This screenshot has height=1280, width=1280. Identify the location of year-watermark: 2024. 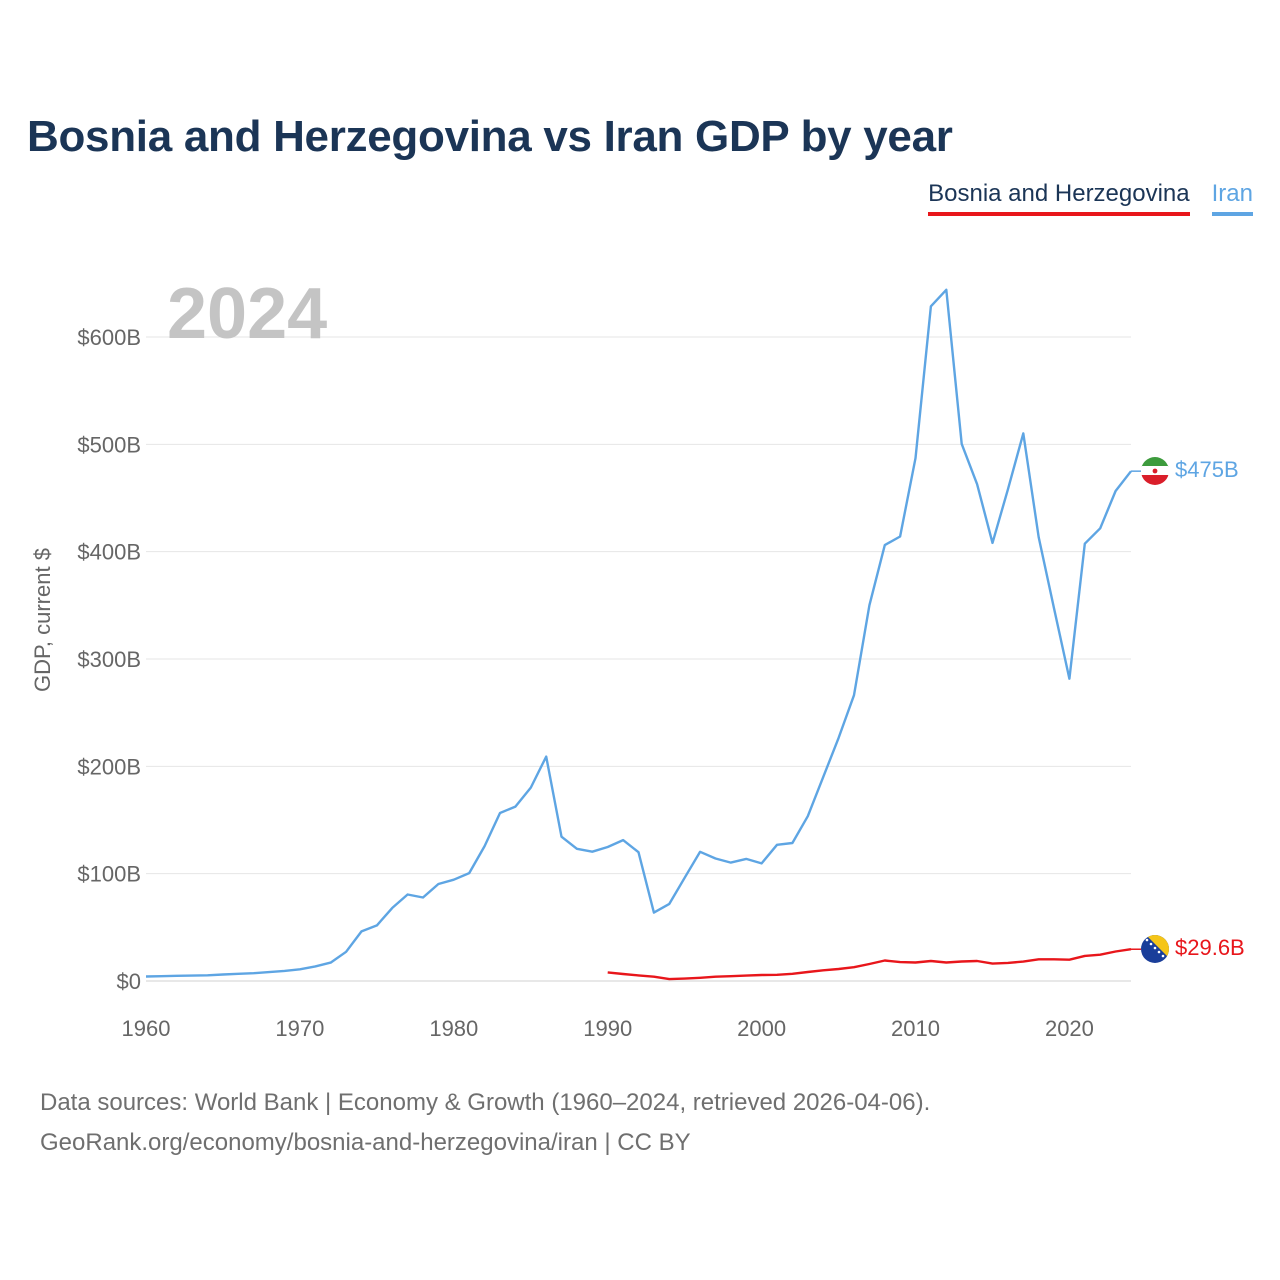
(247, 314).